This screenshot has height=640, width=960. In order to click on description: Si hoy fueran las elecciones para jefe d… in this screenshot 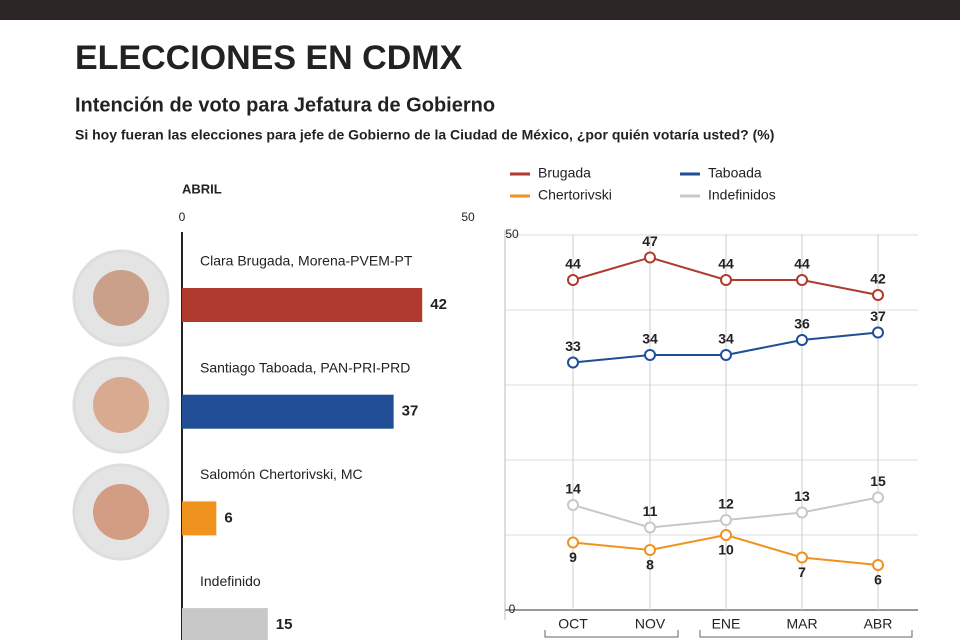, I will do `click(424, 135)`.